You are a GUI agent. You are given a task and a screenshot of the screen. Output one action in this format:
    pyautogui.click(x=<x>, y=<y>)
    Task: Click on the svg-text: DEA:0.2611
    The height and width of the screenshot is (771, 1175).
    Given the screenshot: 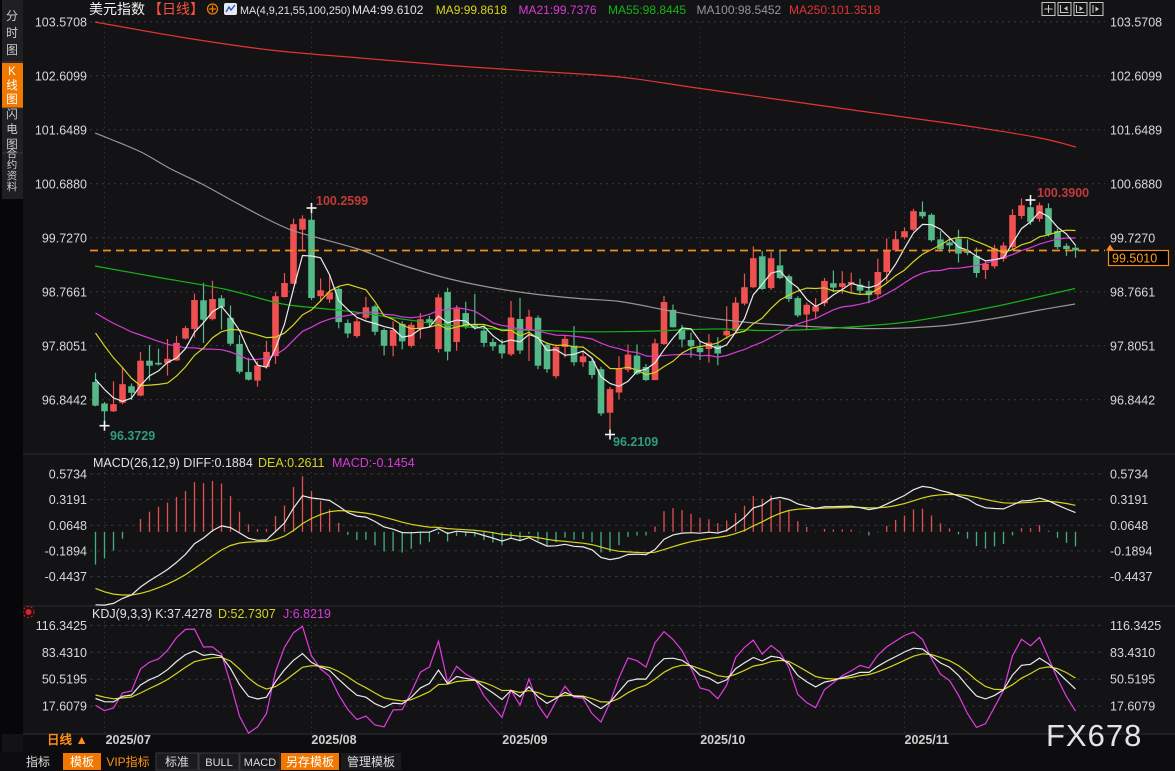 What is the action you would take?
    pyautogui.click(x=291, y=463)
    